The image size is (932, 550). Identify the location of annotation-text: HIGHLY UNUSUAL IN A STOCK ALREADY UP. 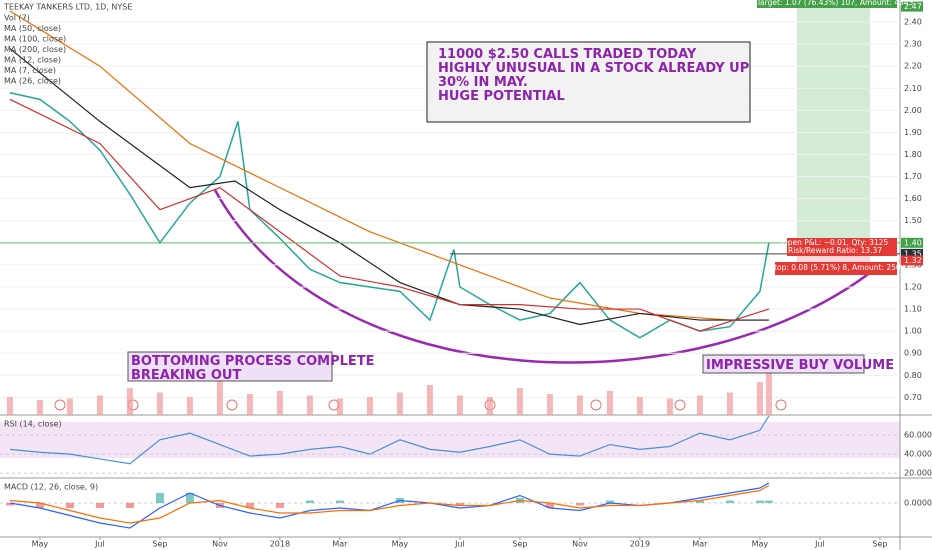
(593, 68).